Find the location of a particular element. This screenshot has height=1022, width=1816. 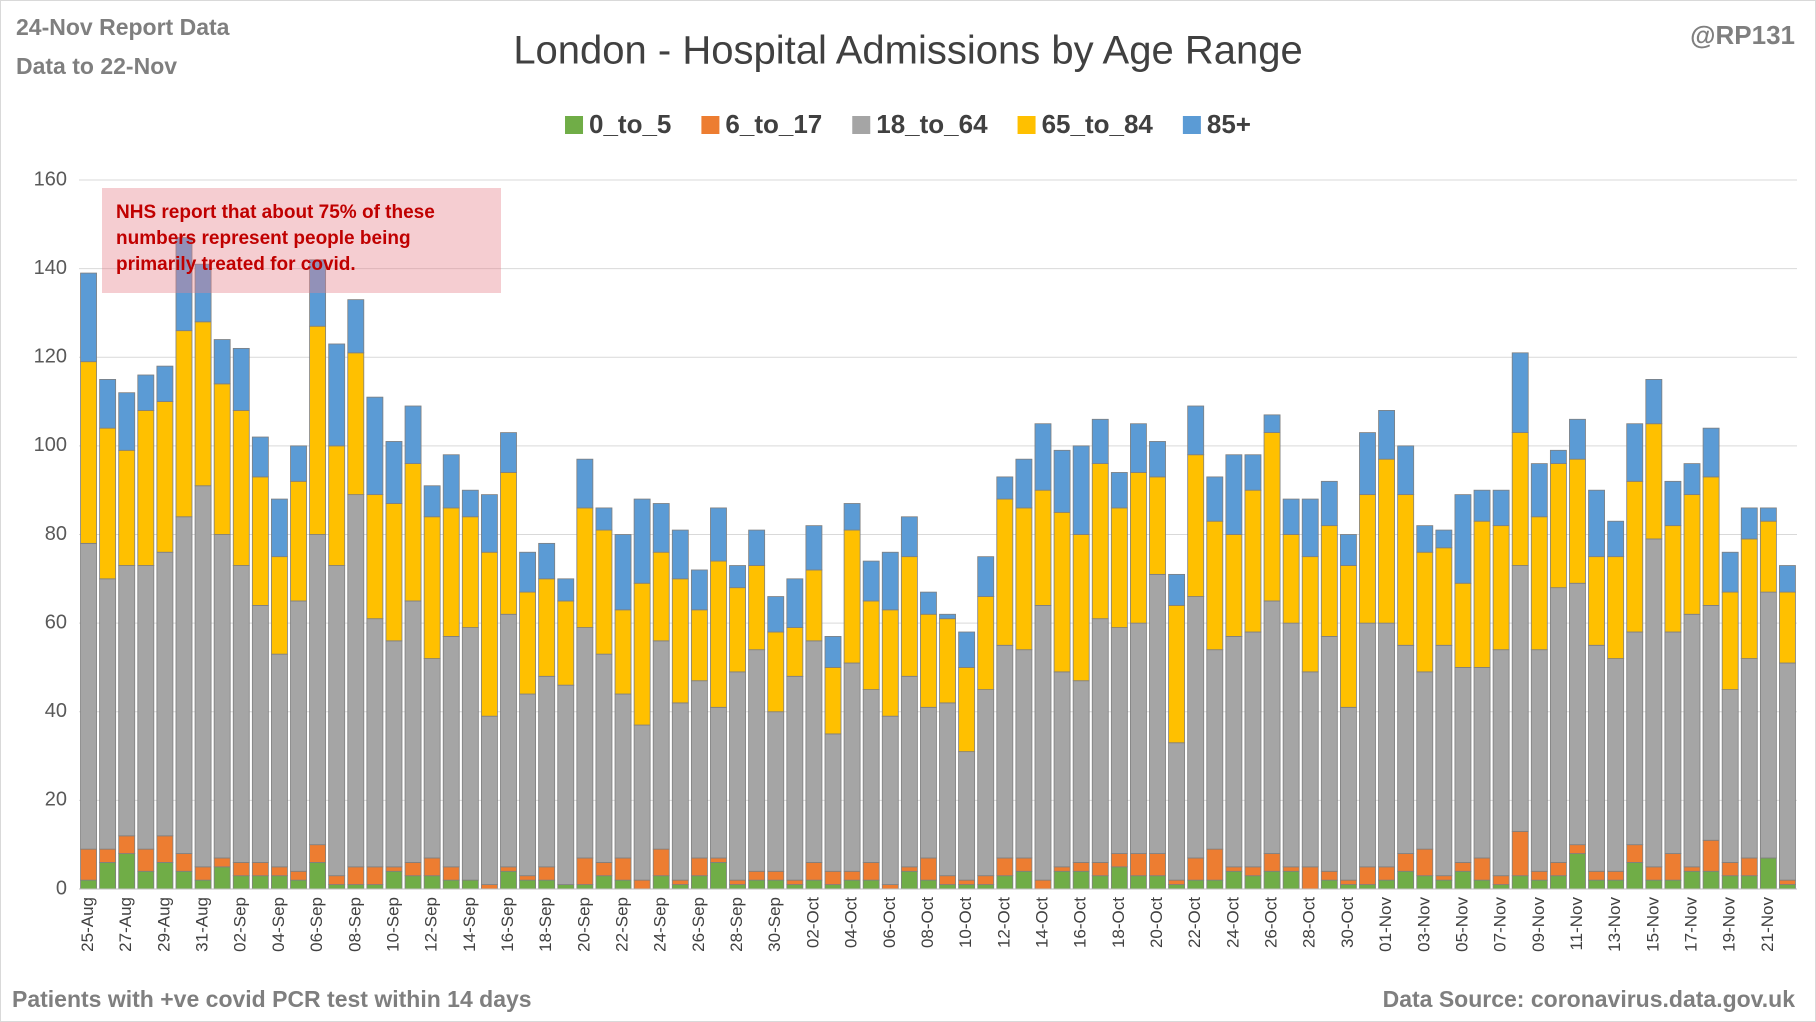

x-tick-label: 12-Oct is located at coordinates (1003, 922).